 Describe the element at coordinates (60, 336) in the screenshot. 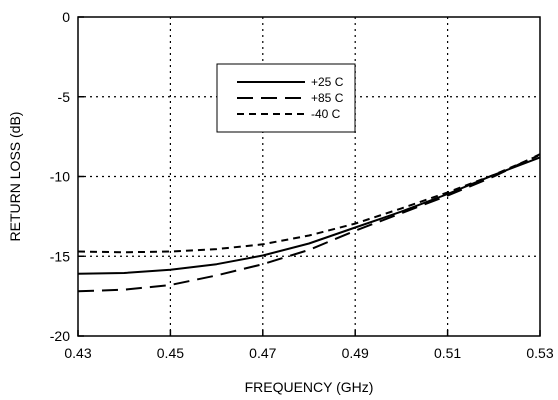

I see `y-tick-label: -20` at that location.